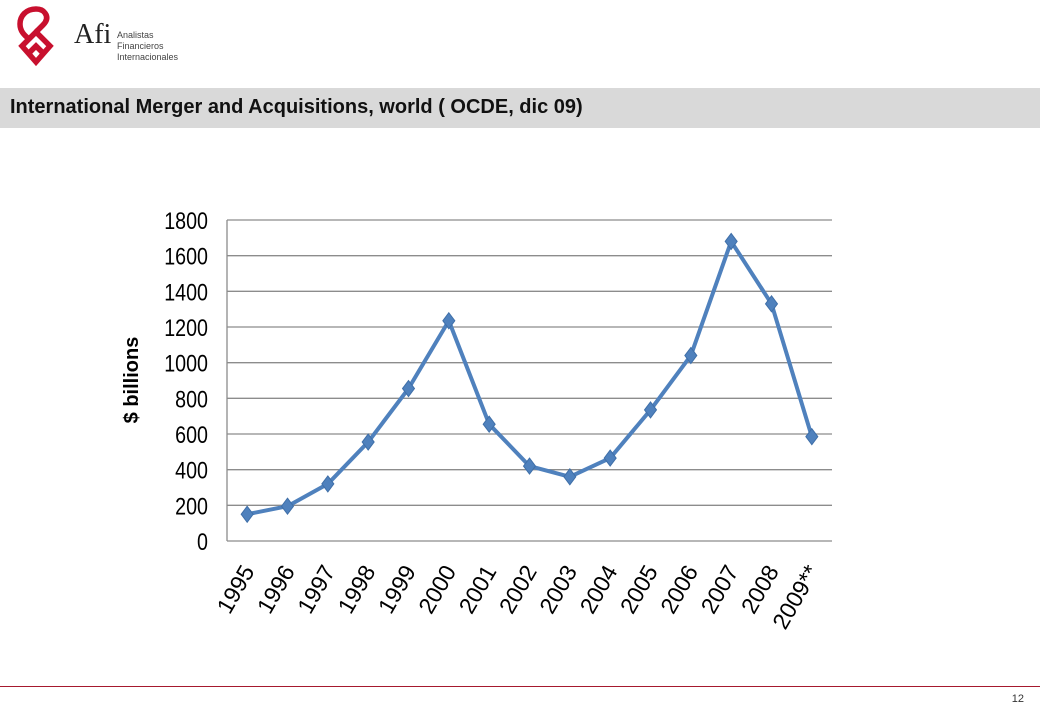  I want to click on x-tick-label: 2006, so click(679, 589).